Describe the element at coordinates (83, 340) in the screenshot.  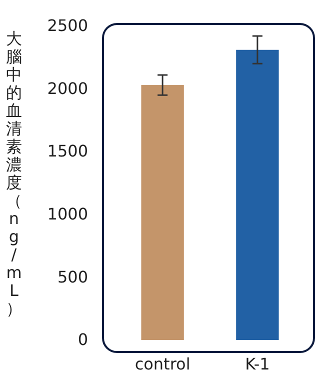
I see `y-tick-label: 0` at that location.